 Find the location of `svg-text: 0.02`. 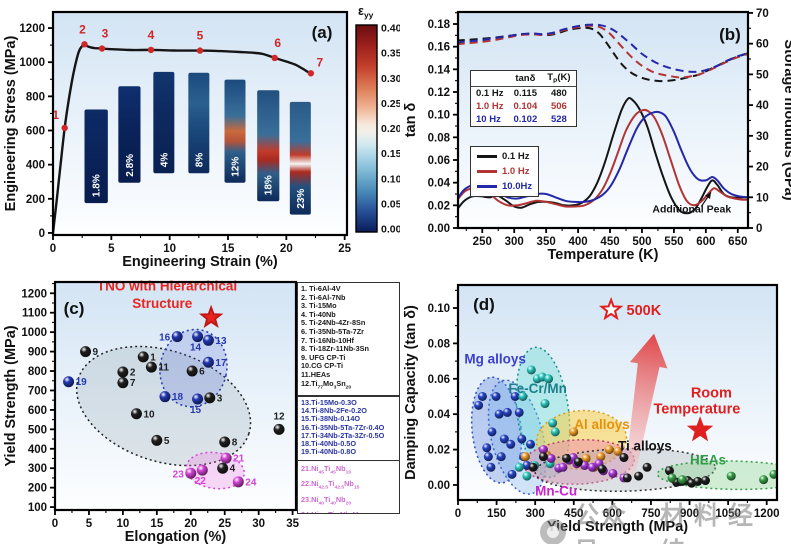

svg-text: 0.02 is located at coordinates (439, 206).